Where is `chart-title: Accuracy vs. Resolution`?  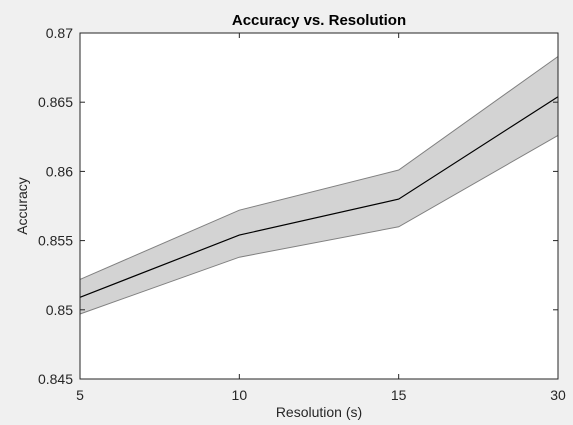 chart-title: Accuracy vs. Resolution is located at coordinates (319, 20).